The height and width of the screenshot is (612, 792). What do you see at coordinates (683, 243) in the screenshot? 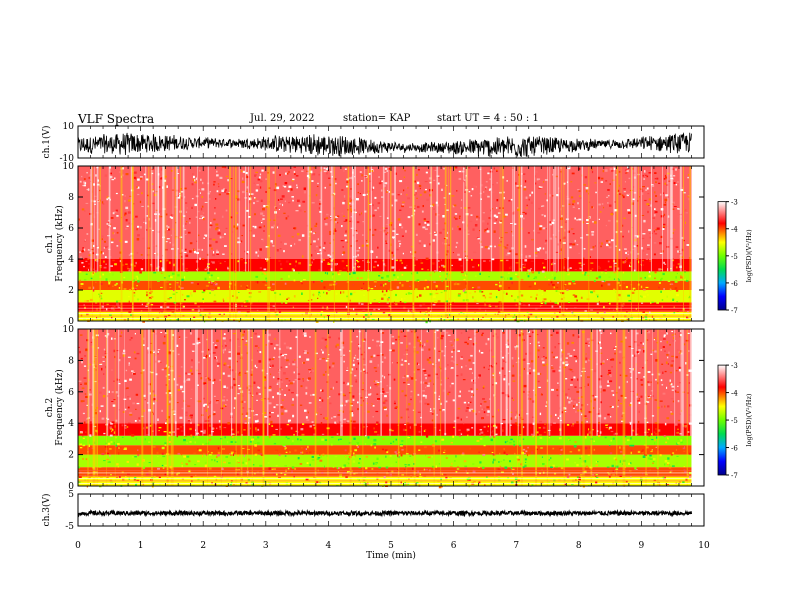
I see `ch1-streak` at bounding box center [683, 243].